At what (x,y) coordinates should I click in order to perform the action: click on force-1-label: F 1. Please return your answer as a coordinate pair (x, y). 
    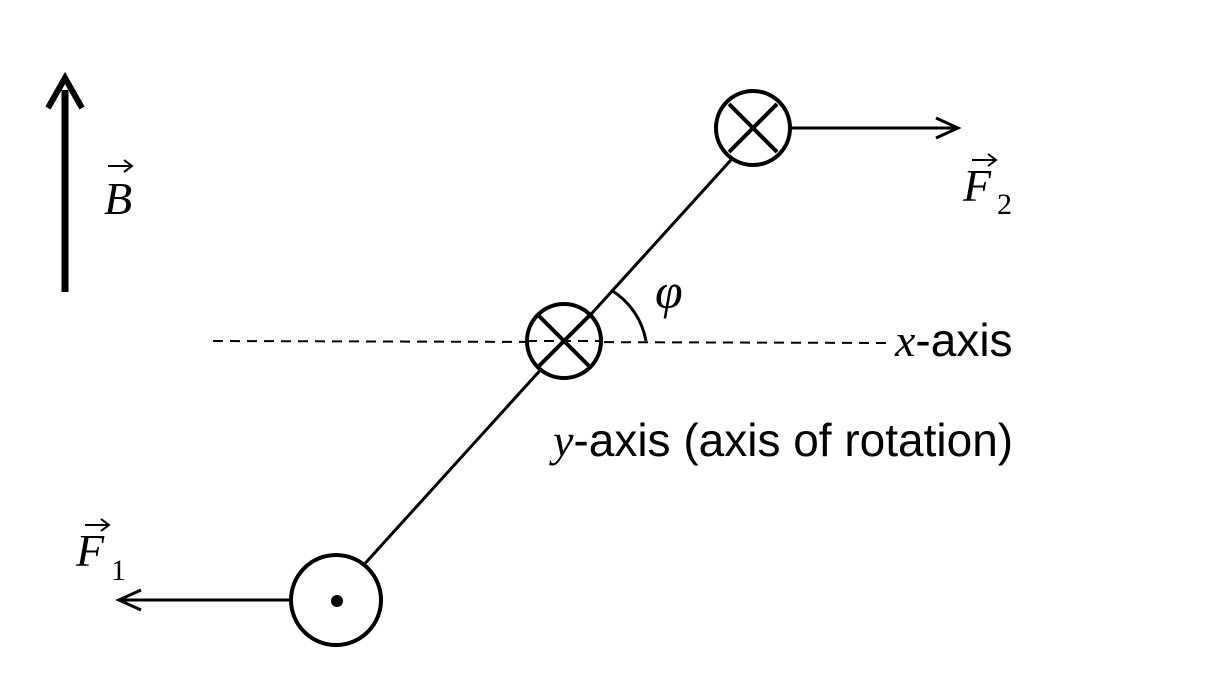
    Looking at the image, I should click on (100, 552).